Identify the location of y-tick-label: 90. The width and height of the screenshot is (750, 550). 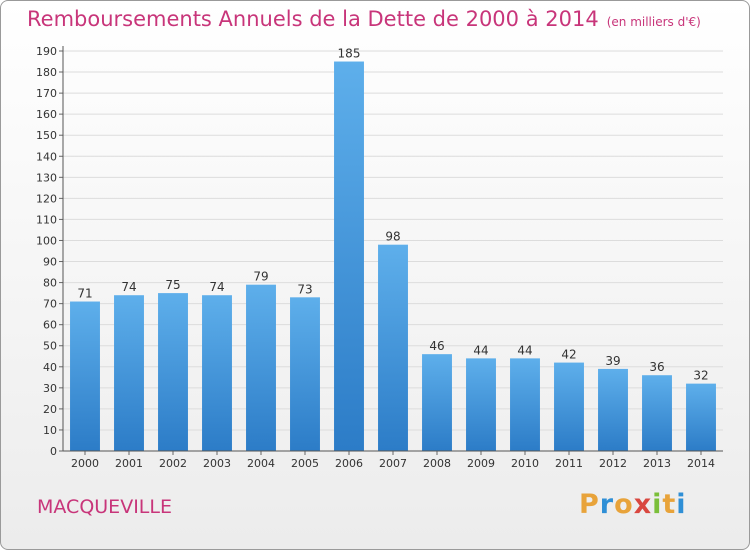
(50, 262).